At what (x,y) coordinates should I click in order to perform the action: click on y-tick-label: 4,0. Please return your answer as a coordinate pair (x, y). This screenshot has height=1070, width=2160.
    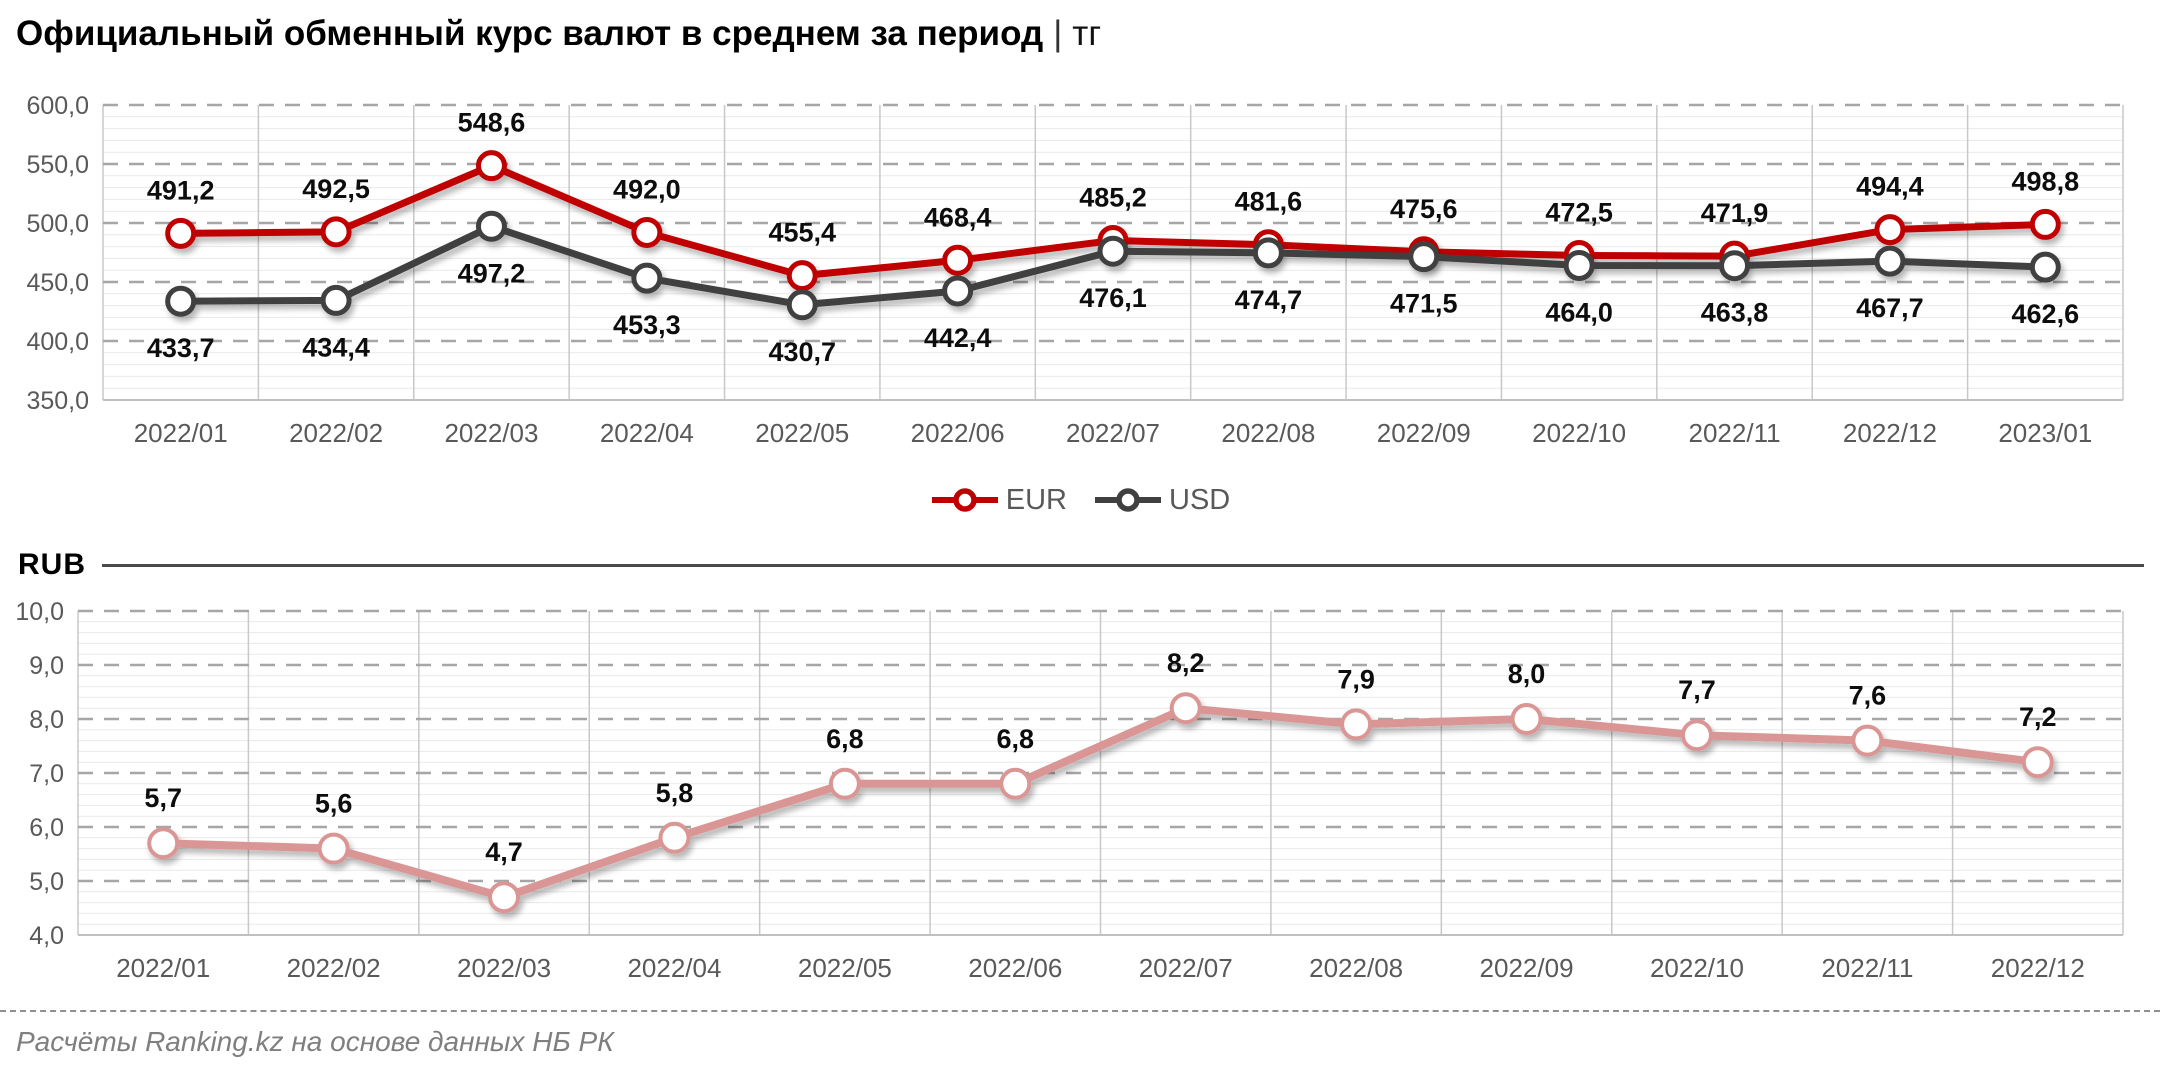
    Looking at the image, I should click on (46, 936).